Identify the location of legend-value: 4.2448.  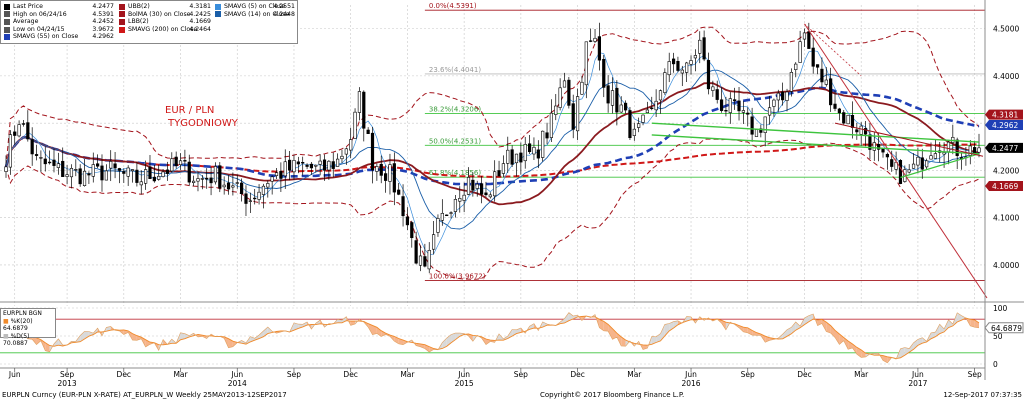
(284, 15).